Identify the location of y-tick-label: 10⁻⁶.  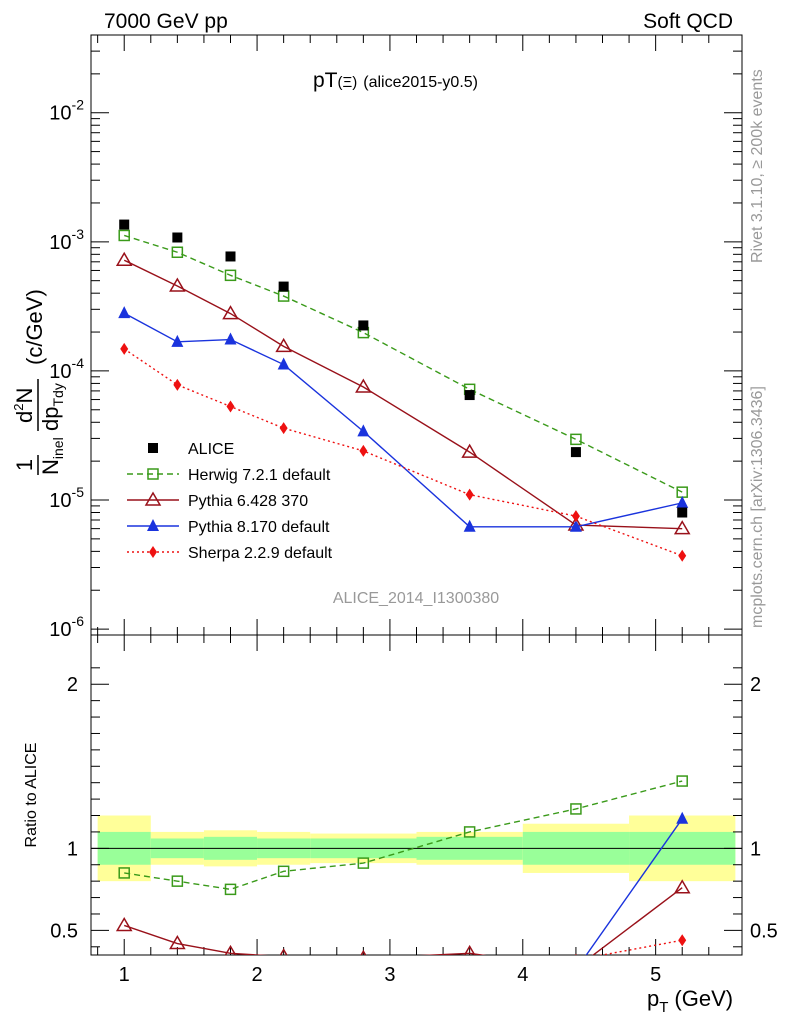
(66, 627).